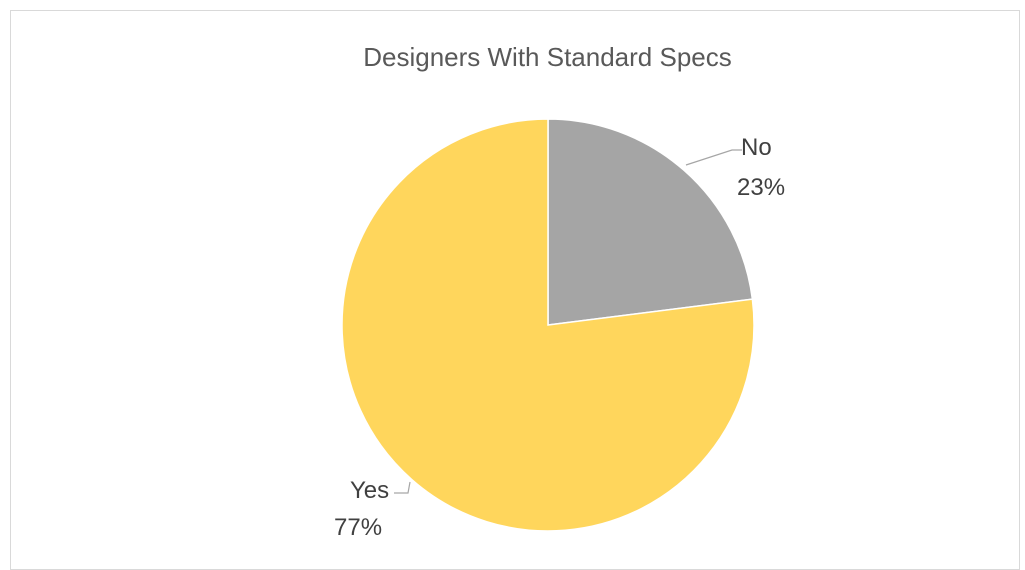  I want to click on pie-slice-no, so click(650, 222).